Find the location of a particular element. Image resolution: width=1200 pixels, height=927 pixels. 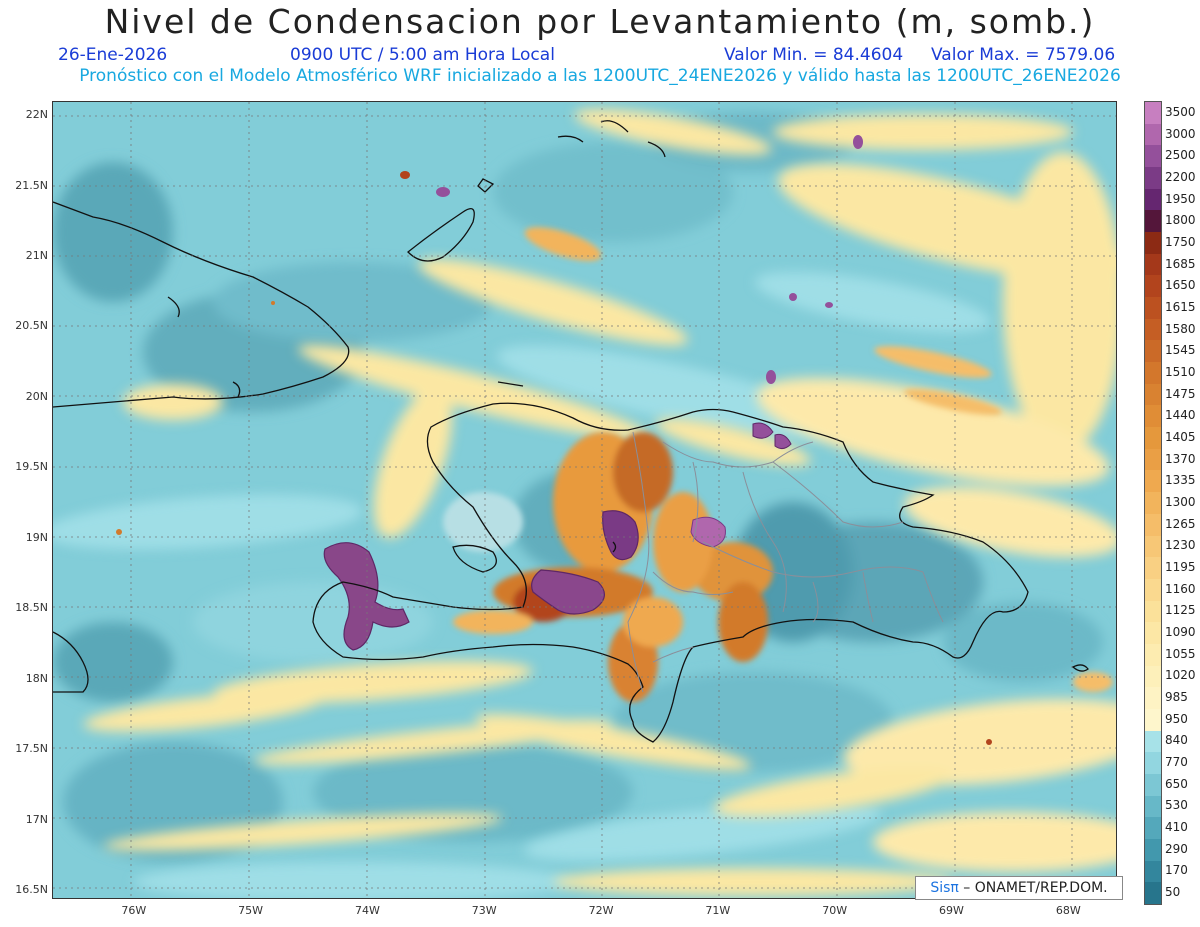

gonave-island is located at coordinates (474, 558).